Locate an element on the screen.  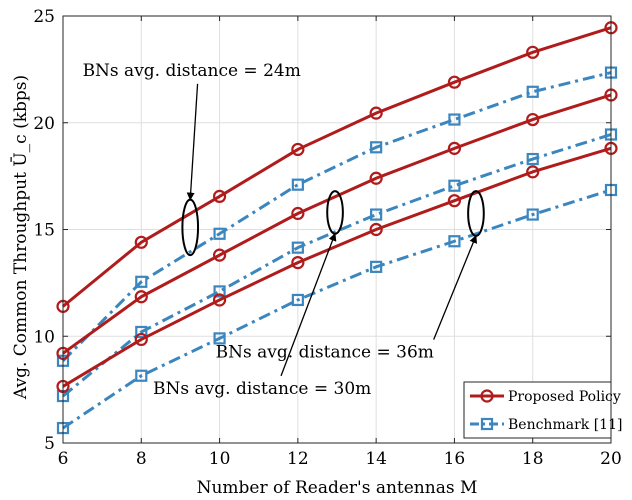
y-tick-label: 20 is located at coordinates (44, 124).